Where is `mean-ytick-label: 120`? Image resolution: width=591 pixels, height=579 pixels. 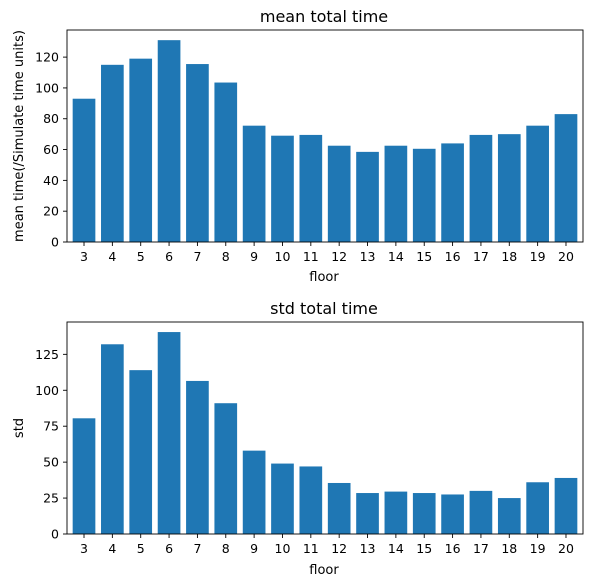
mean-ytick-label: 120 is located at coordinates (47, 57).